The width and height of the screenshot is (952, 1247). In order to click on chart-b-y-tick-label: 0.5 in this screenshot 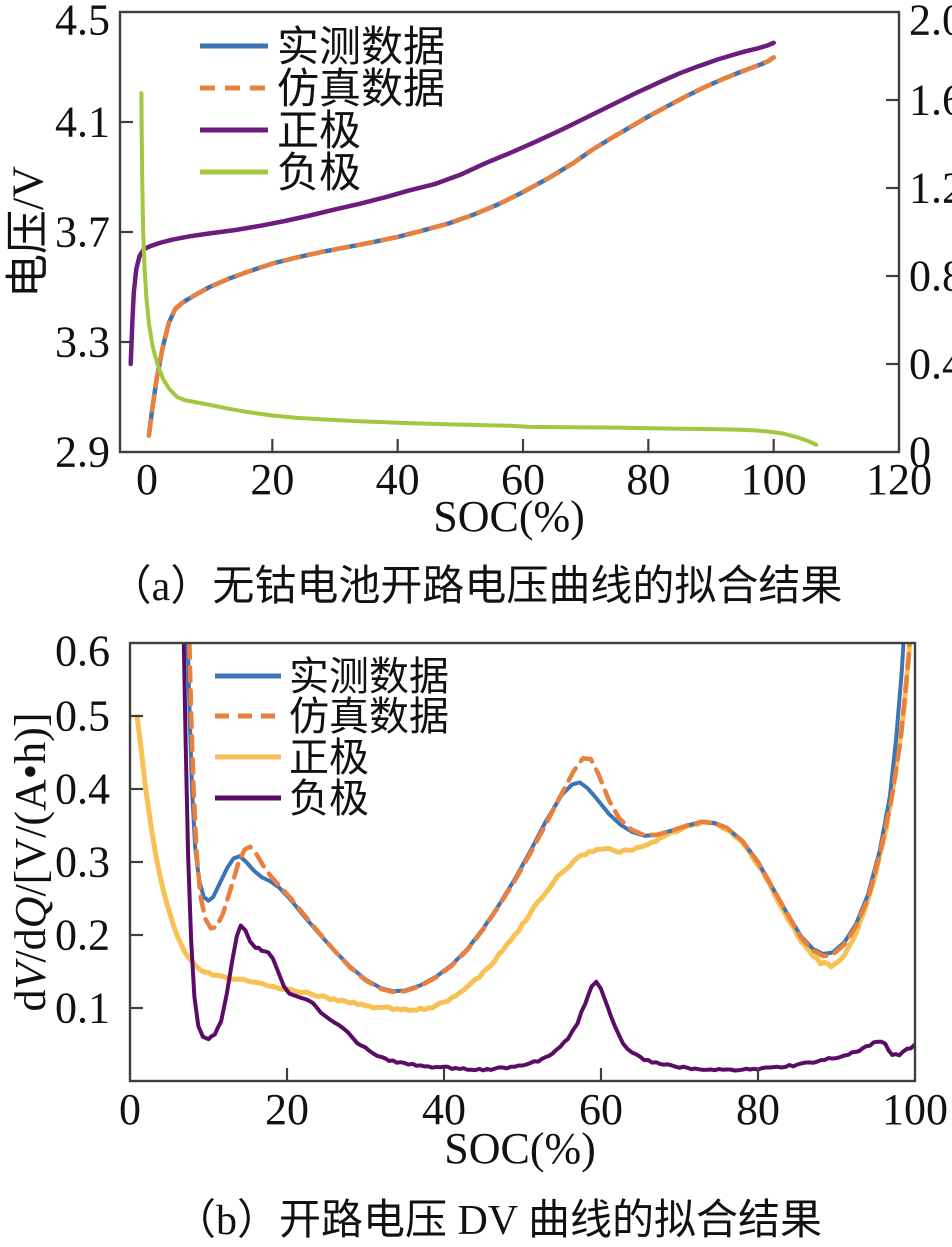, I will do `click(82, 716)`.